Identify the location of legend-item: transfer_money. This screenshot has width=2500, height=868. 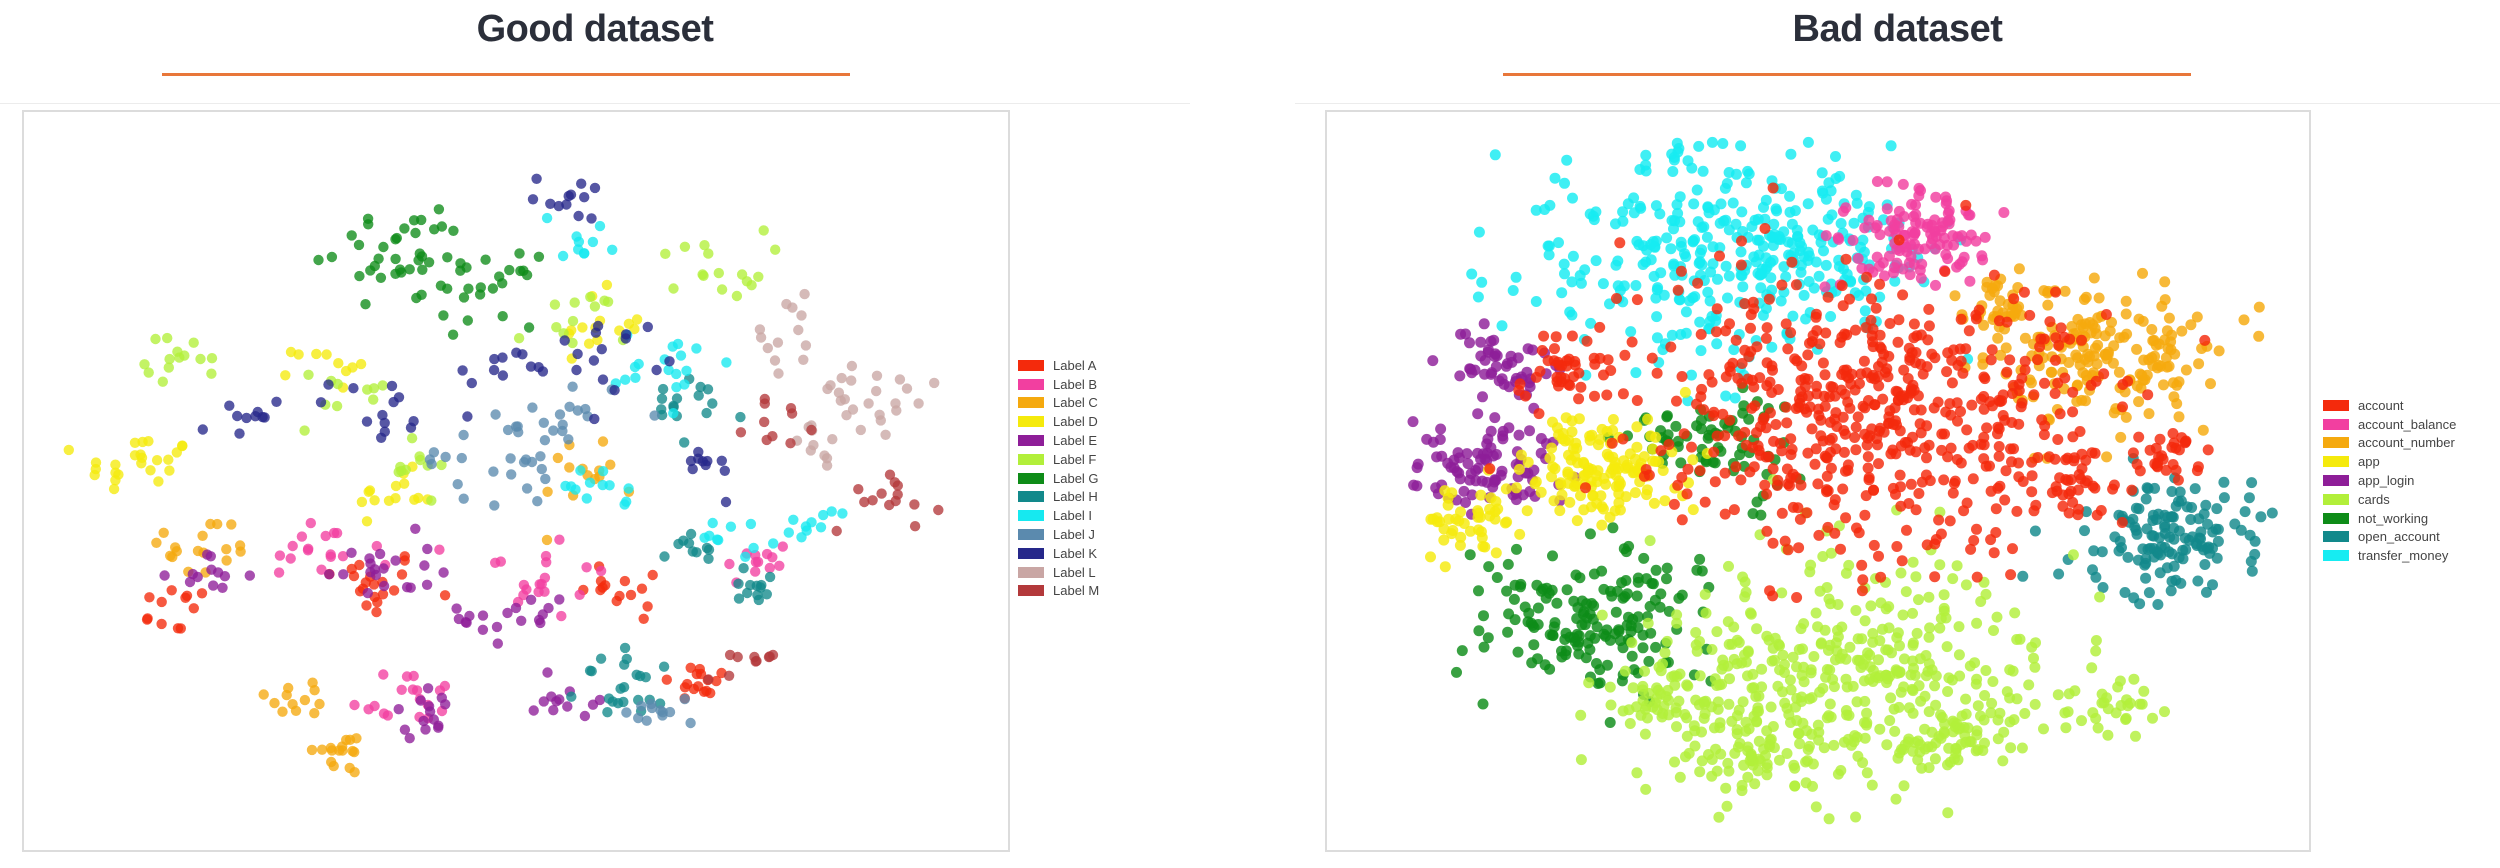
(2389, 555).